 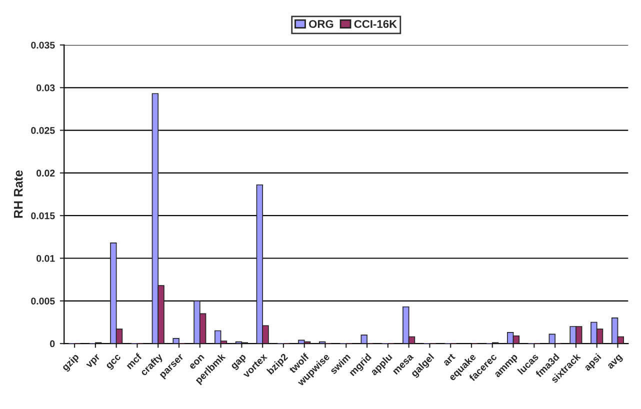 I want to click on x-tick-label: vpr, so click(x=94, y=362).